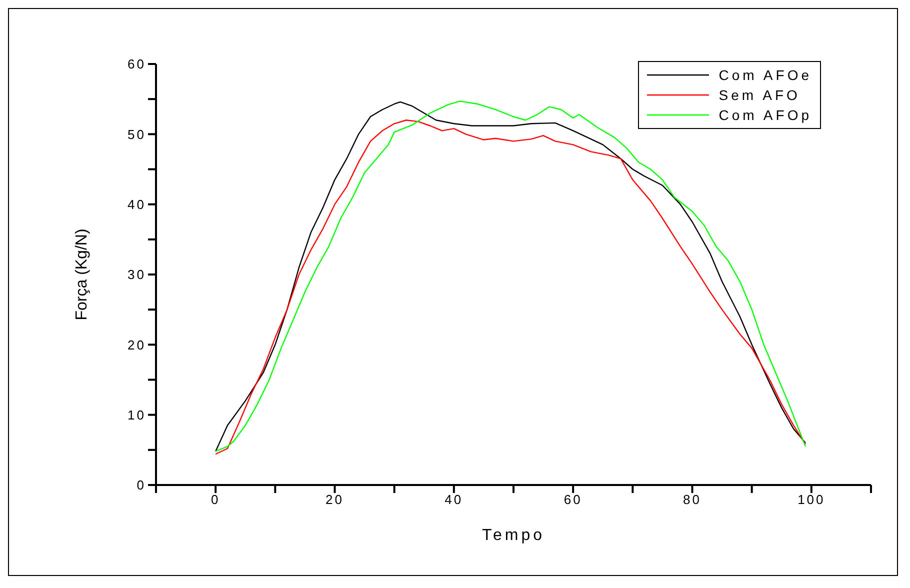 Image resolution: width=910 pixels, height=588 pixels. Describe the element at coordinates (335, 500) in the screenshot. I see `x-tick-label: 20` at that location.